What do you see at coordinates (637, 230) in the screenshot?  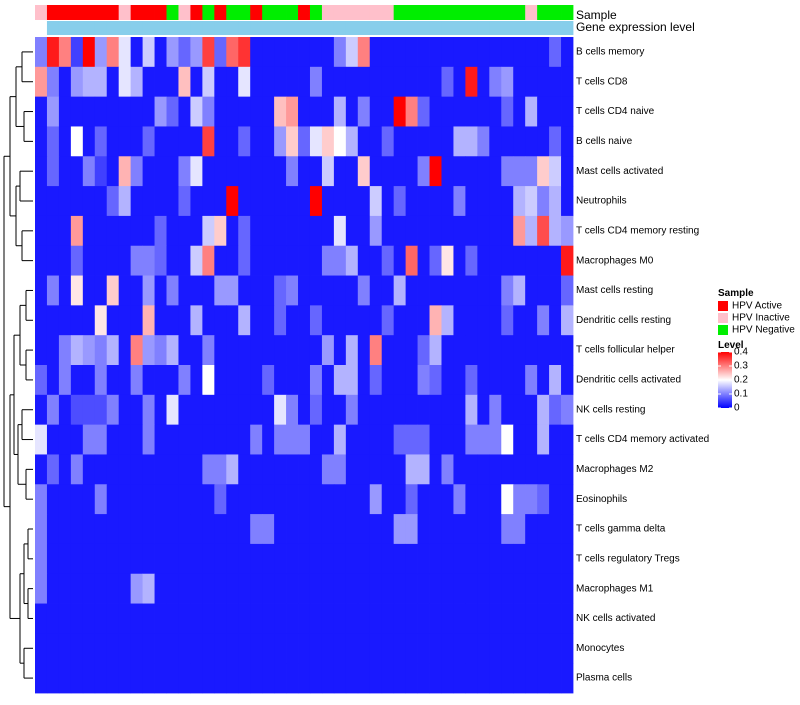 I see `row-label: T cells CD4 memory resting` at bounding box center [637, 230].